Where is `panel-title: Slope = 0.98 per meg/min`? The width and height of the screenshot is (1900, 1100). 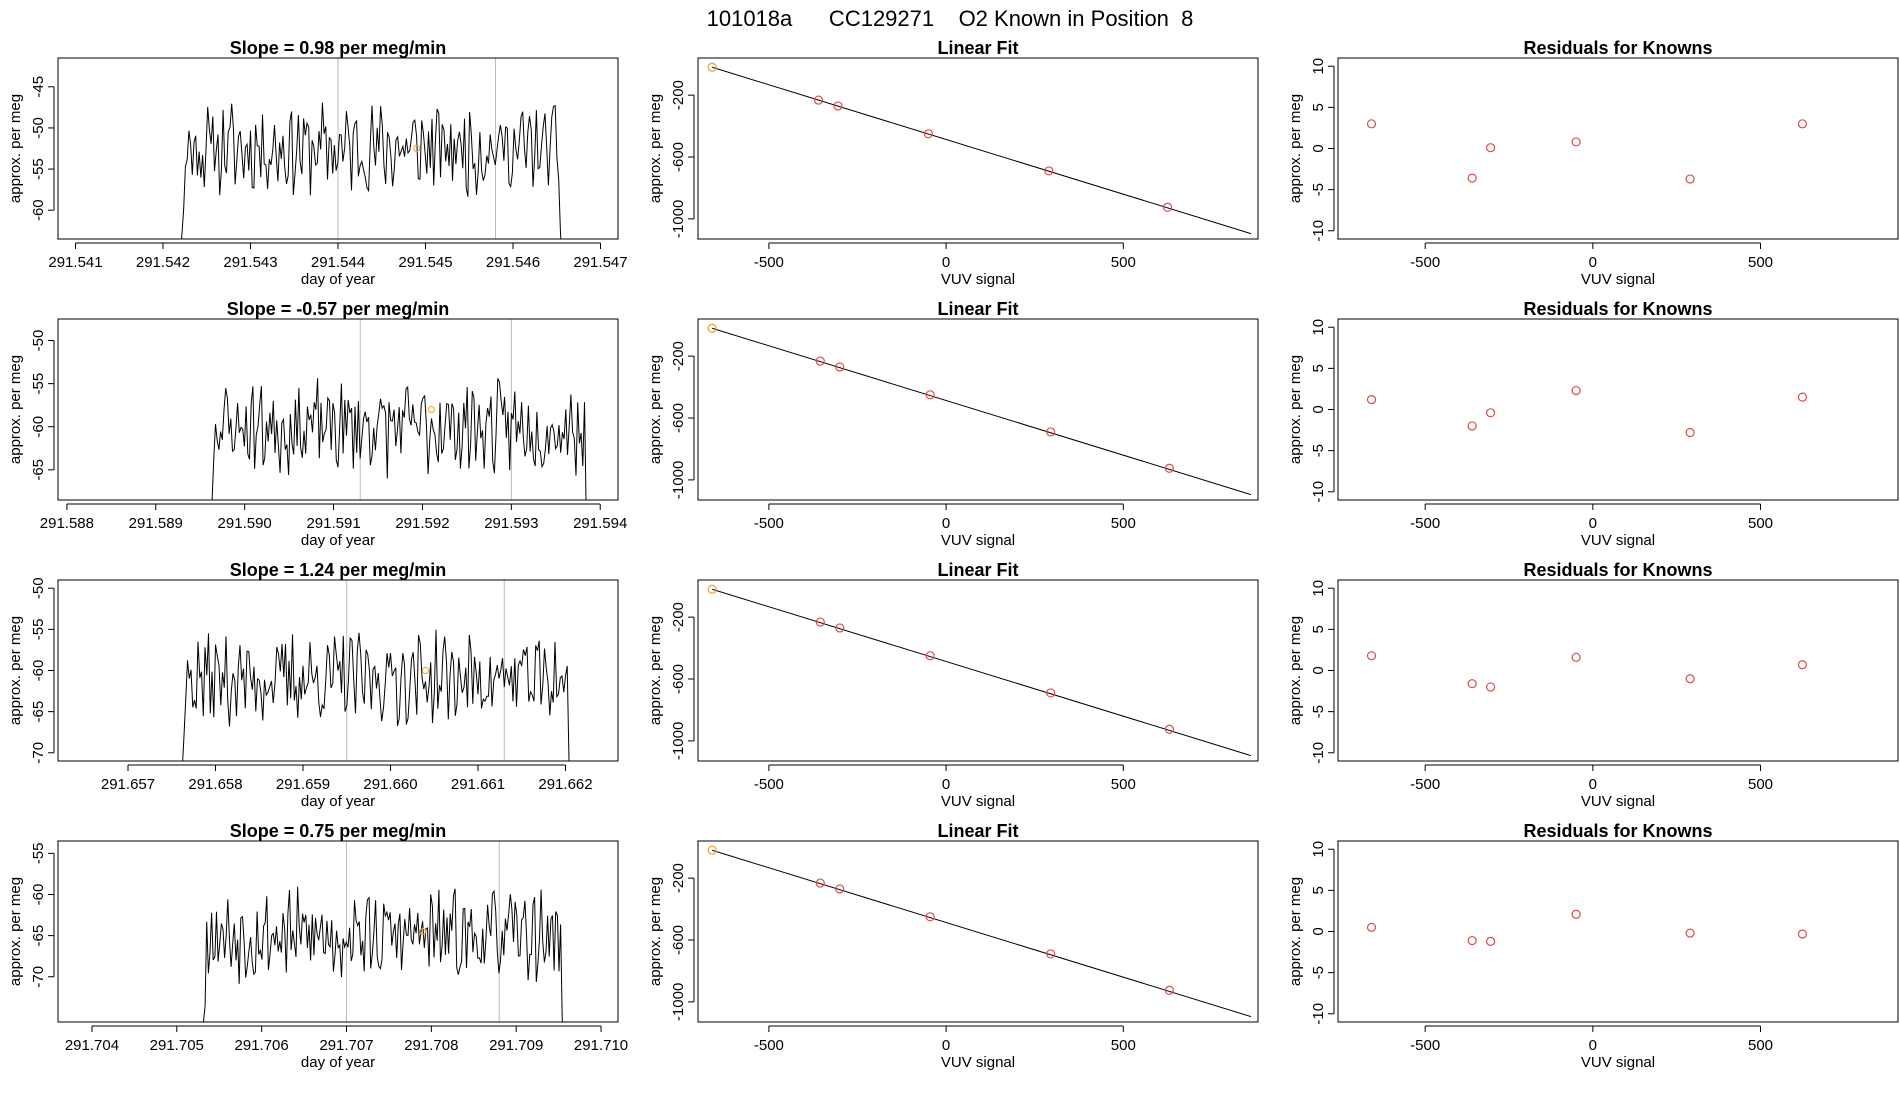
panel-title: Slope = 0.98 per meg/min is located at coordinates (338, 48).